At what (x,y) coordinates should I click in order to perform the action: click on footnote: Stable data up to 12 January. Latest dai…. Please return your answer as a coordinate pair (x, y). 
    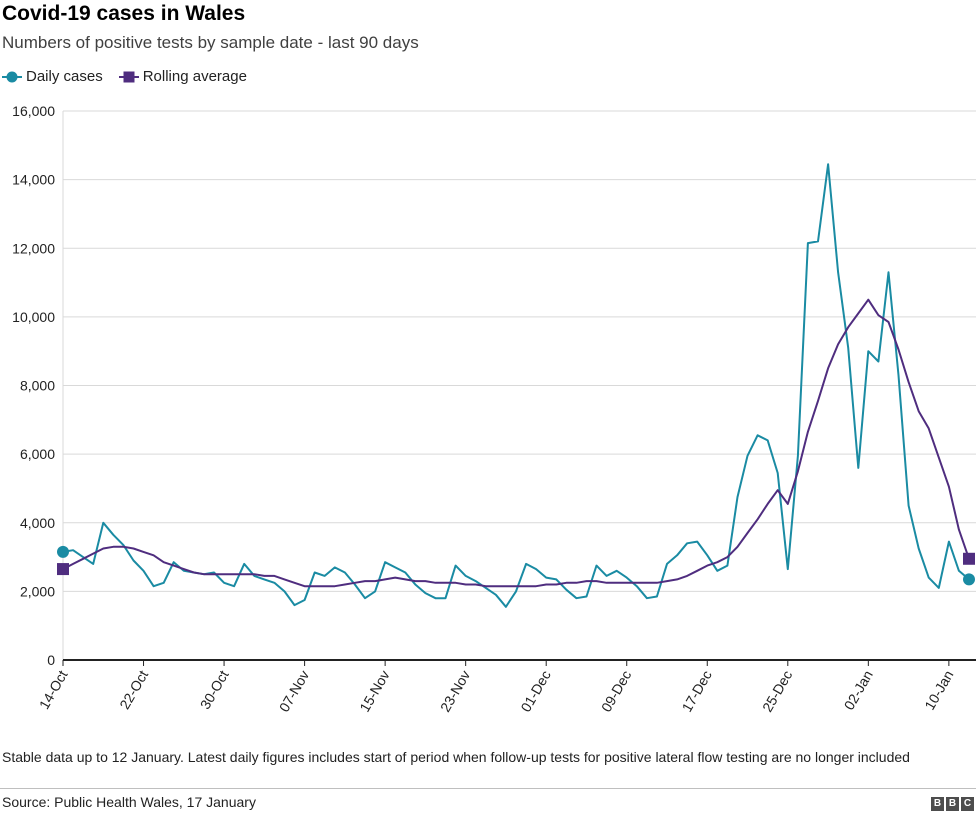
    Looking at the image, I should click on (456, 757).